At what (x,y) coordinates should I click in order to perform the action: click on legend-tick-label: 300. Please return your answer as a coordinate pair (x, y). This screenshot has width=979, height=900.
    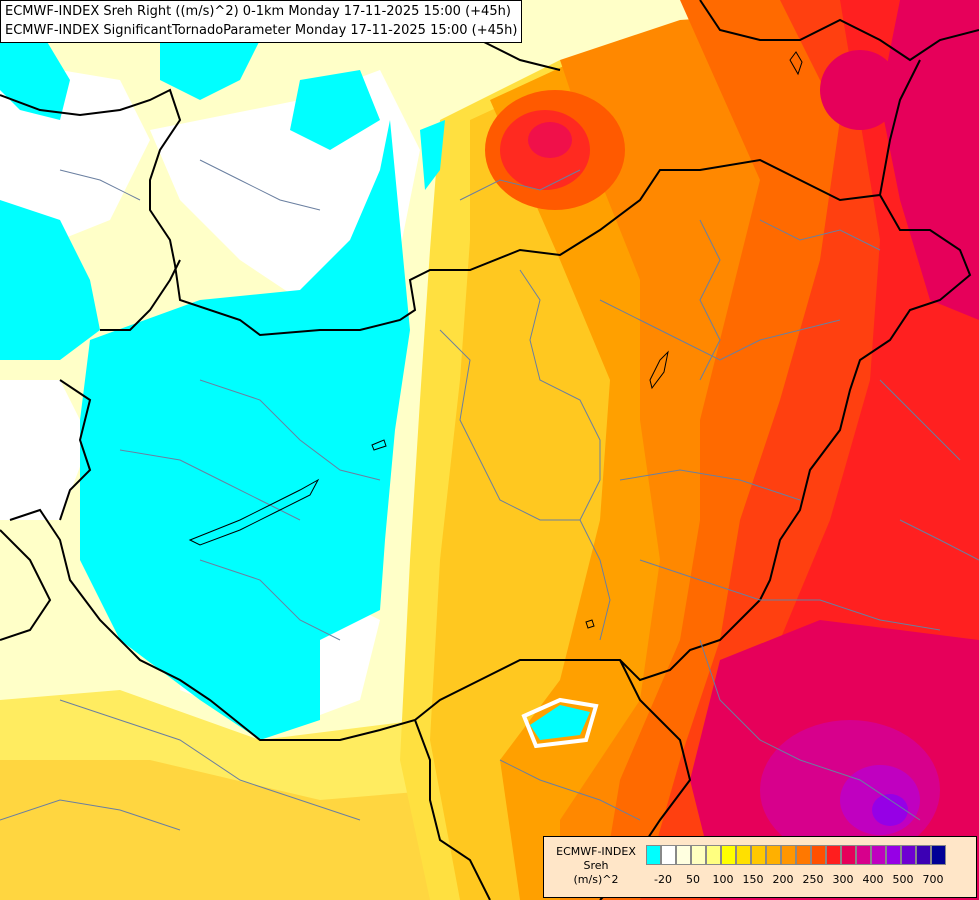
    Looking at the image, I should click on (843, 879).